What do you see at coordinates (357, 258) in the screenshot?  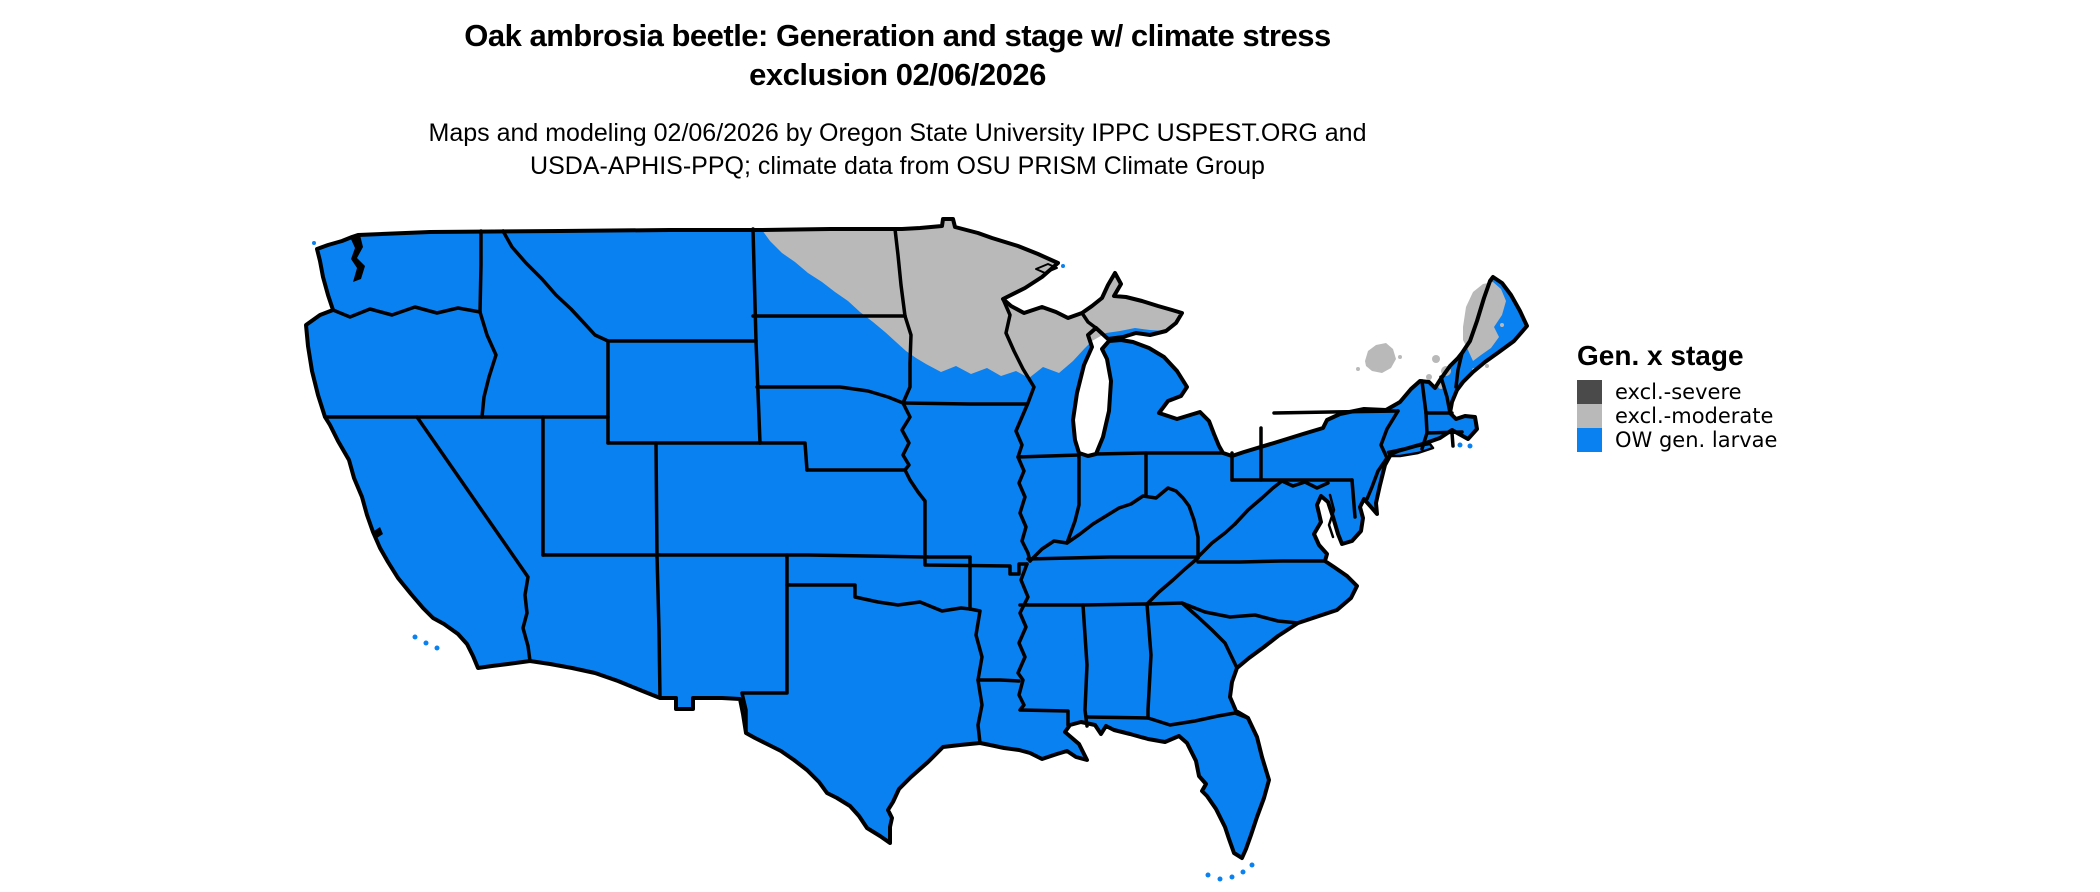 I see `puget-sound` at bounding box center [357, 258].